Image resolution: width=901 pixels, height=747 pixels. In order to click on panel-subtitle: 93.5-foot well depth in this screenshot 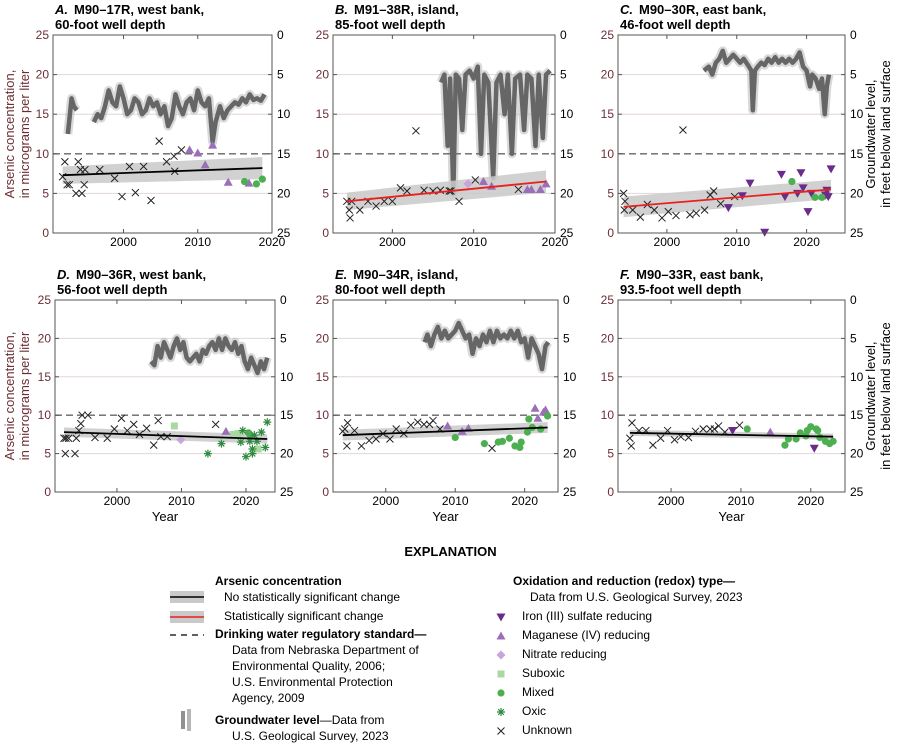, I will do `click(680, 289)`.